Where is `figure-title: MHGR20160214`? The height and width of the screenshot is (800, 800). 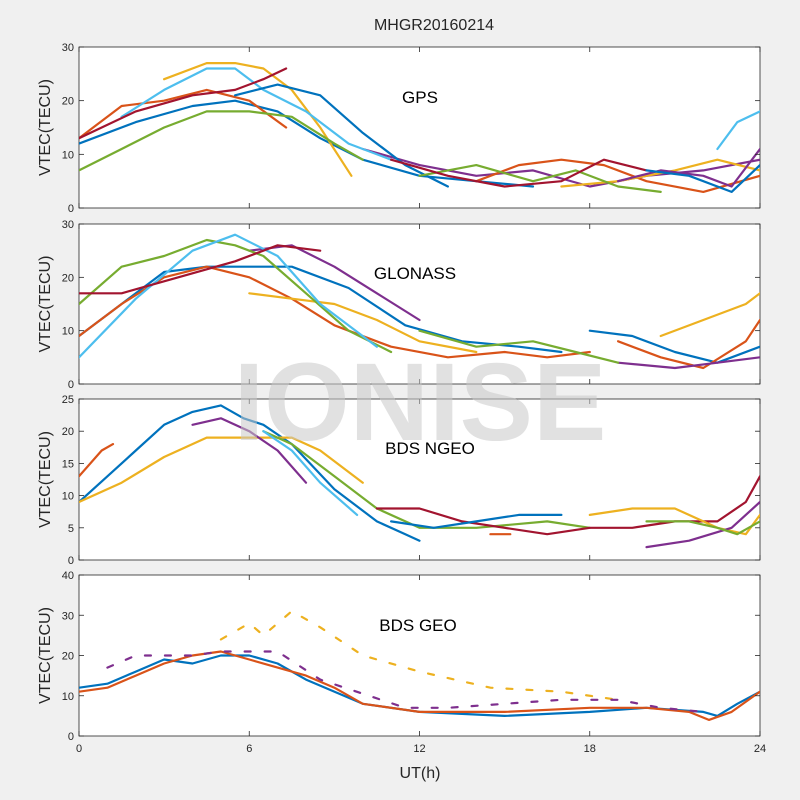 figure-title: MHGR20160214 is located at coordinates (434, 25).